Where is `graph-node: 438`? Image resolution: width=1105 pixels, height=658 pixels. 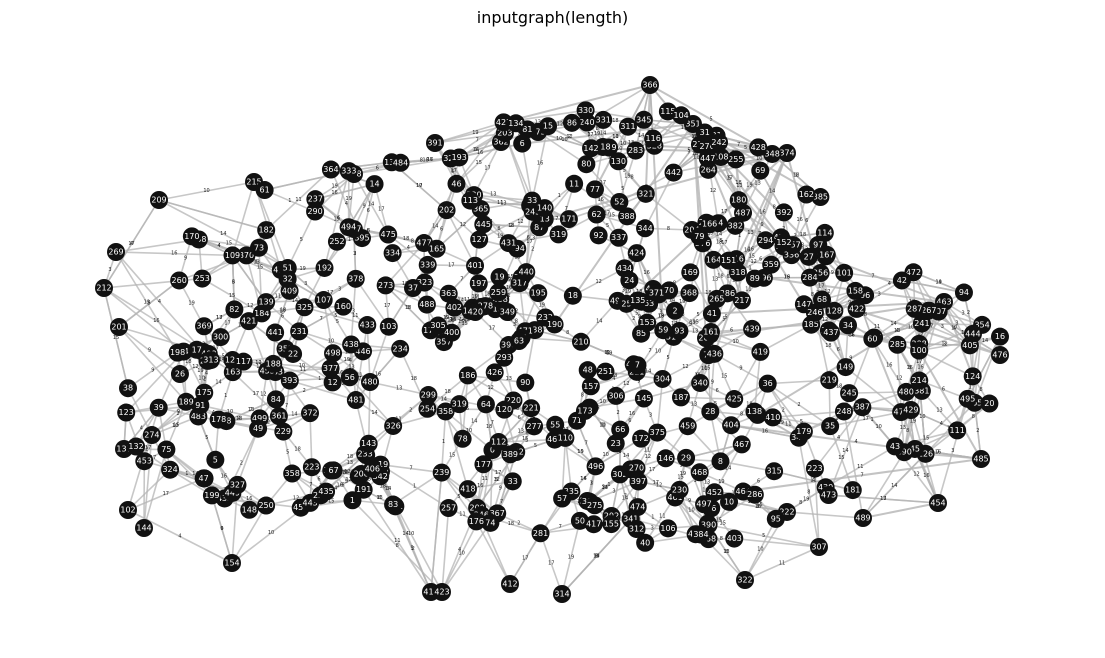 graph-node: 438 is located at coordinates (351, 344).